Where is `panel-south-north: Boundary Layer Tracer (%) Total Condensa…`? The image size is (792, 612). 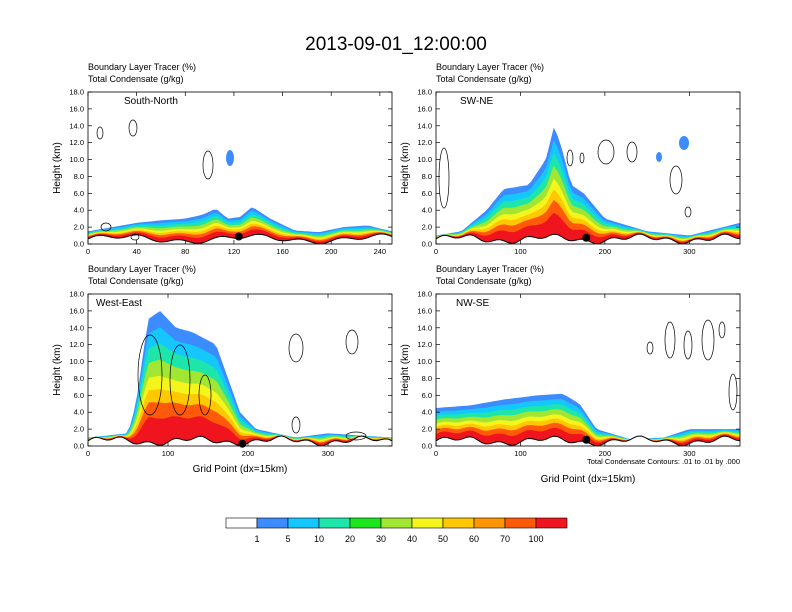
panel-south-north: Boundary Layer Tracer (%) Total Condensa… is located at coordinates (222, 159).